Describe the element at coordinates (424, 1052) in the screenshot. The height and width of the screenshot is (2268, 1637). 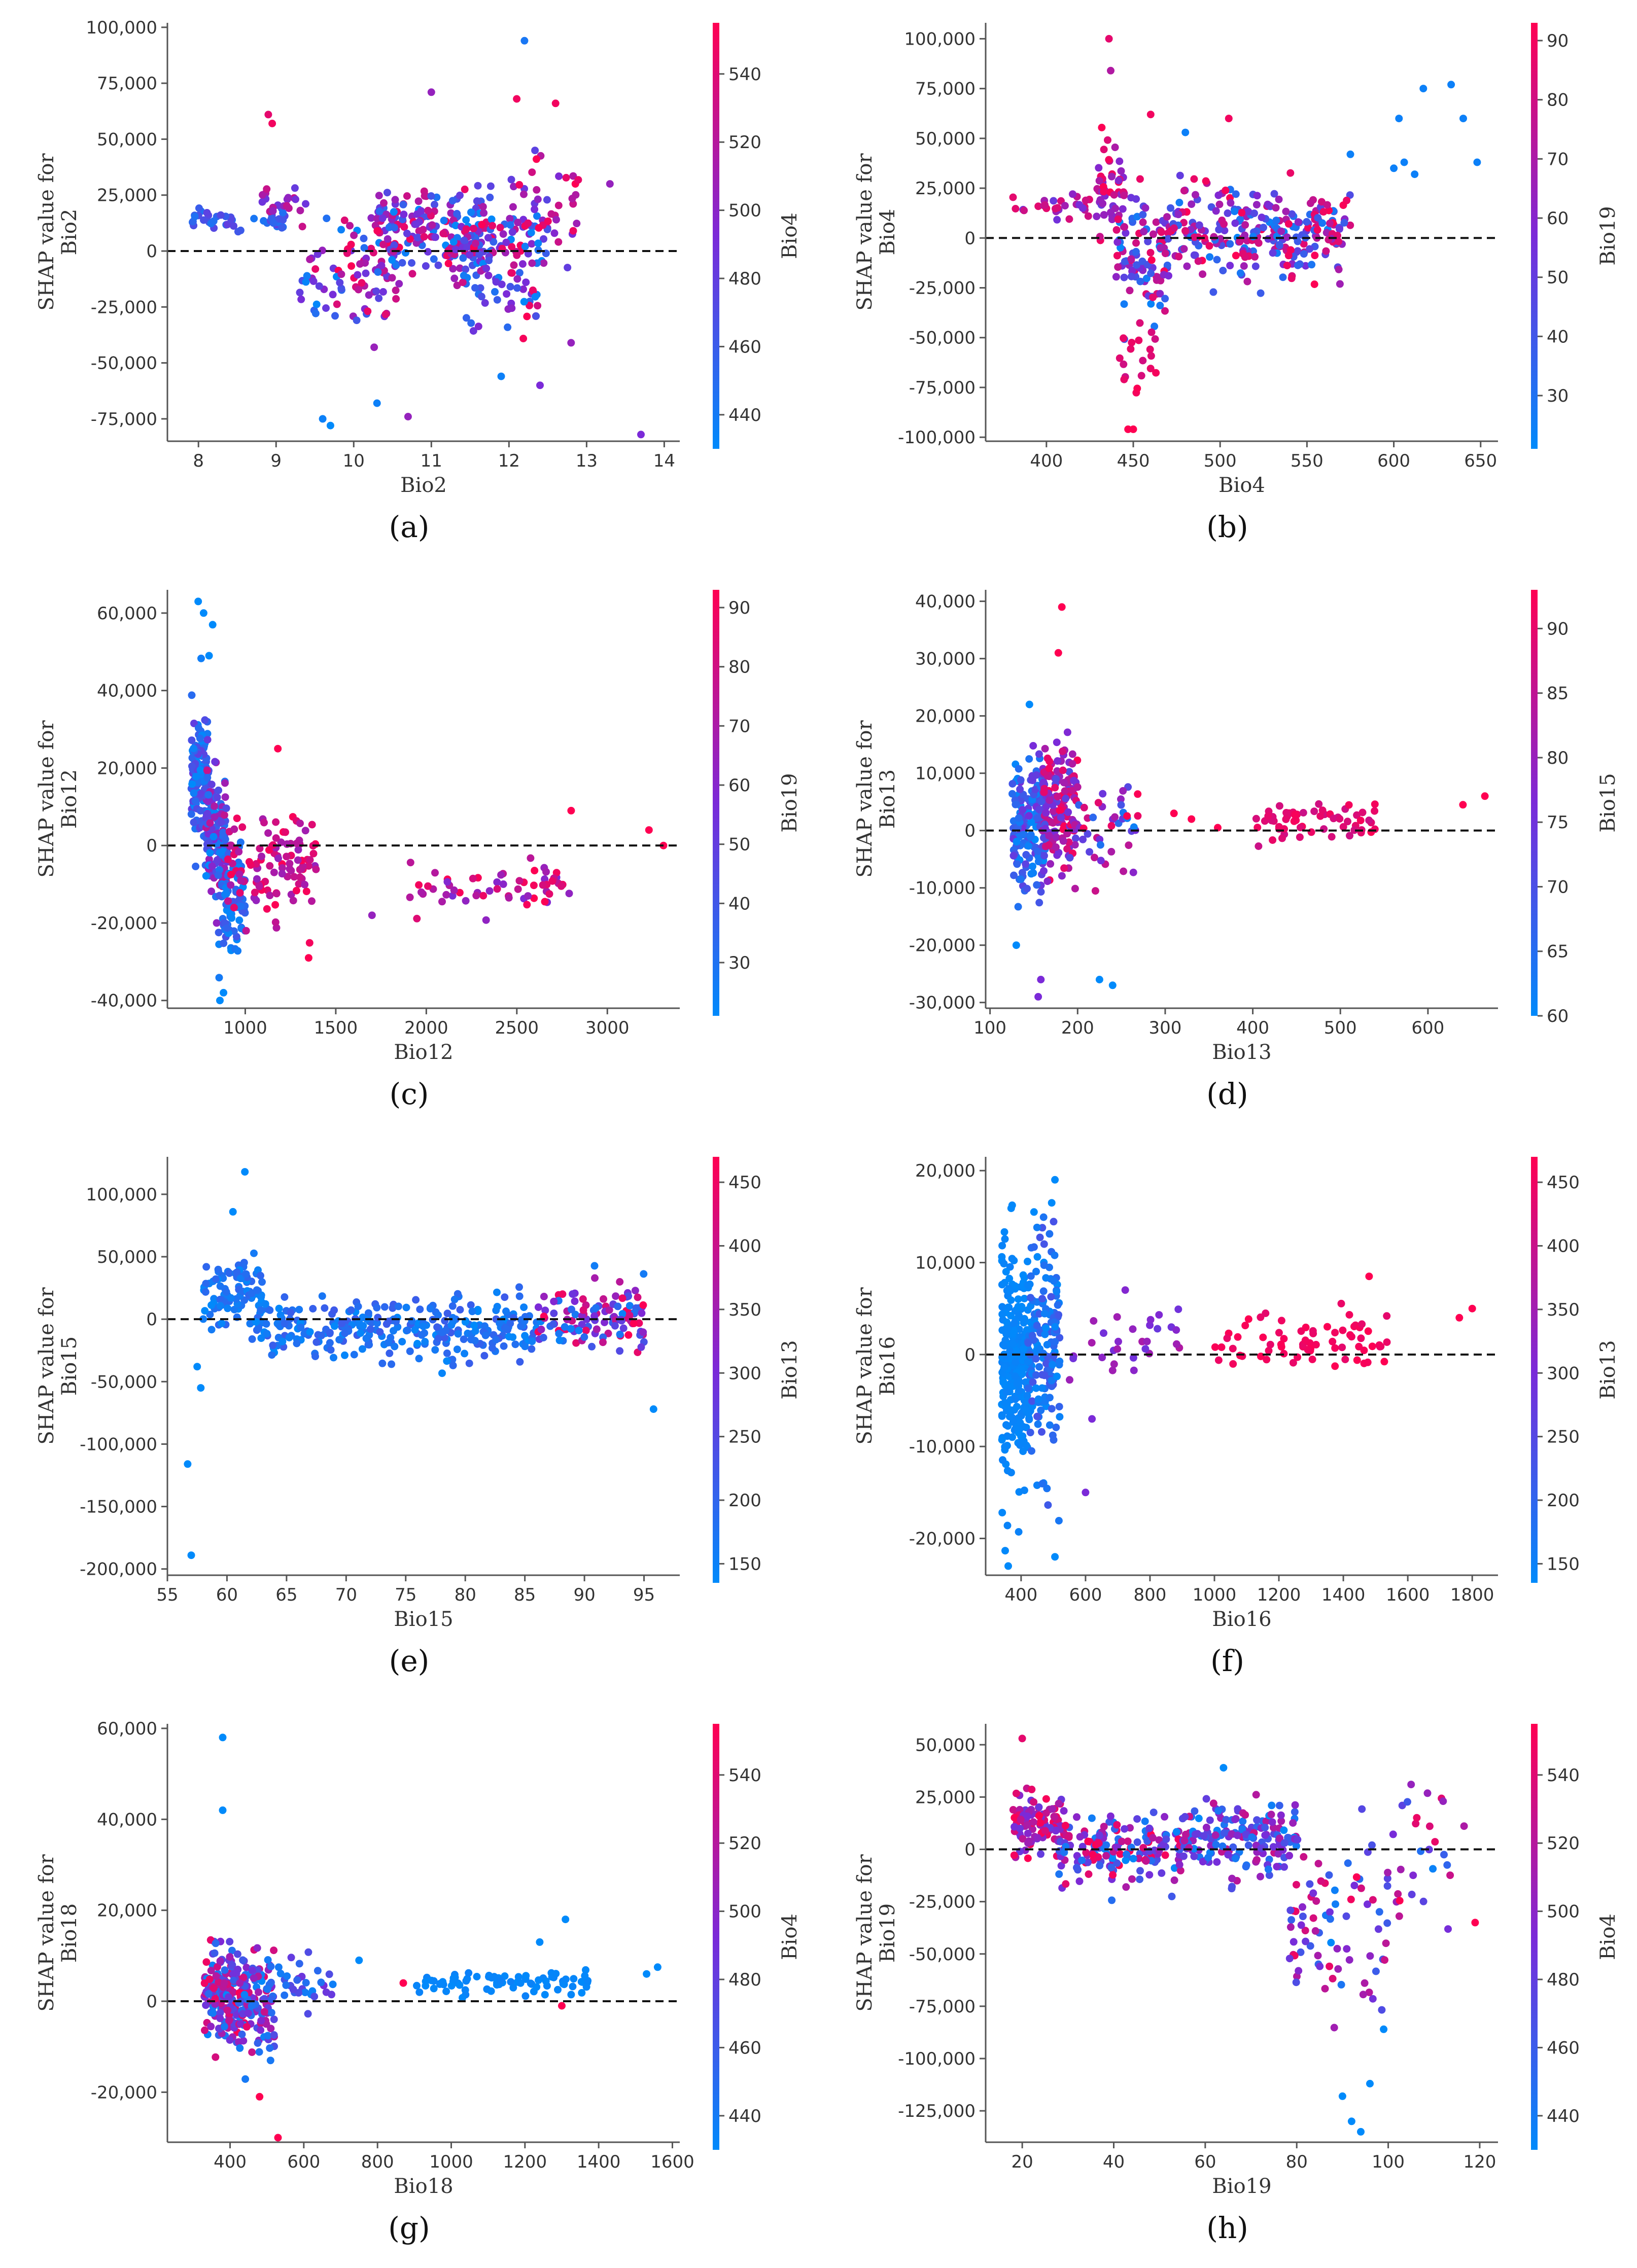
I see `x-axis-title: Bio12` at that location.